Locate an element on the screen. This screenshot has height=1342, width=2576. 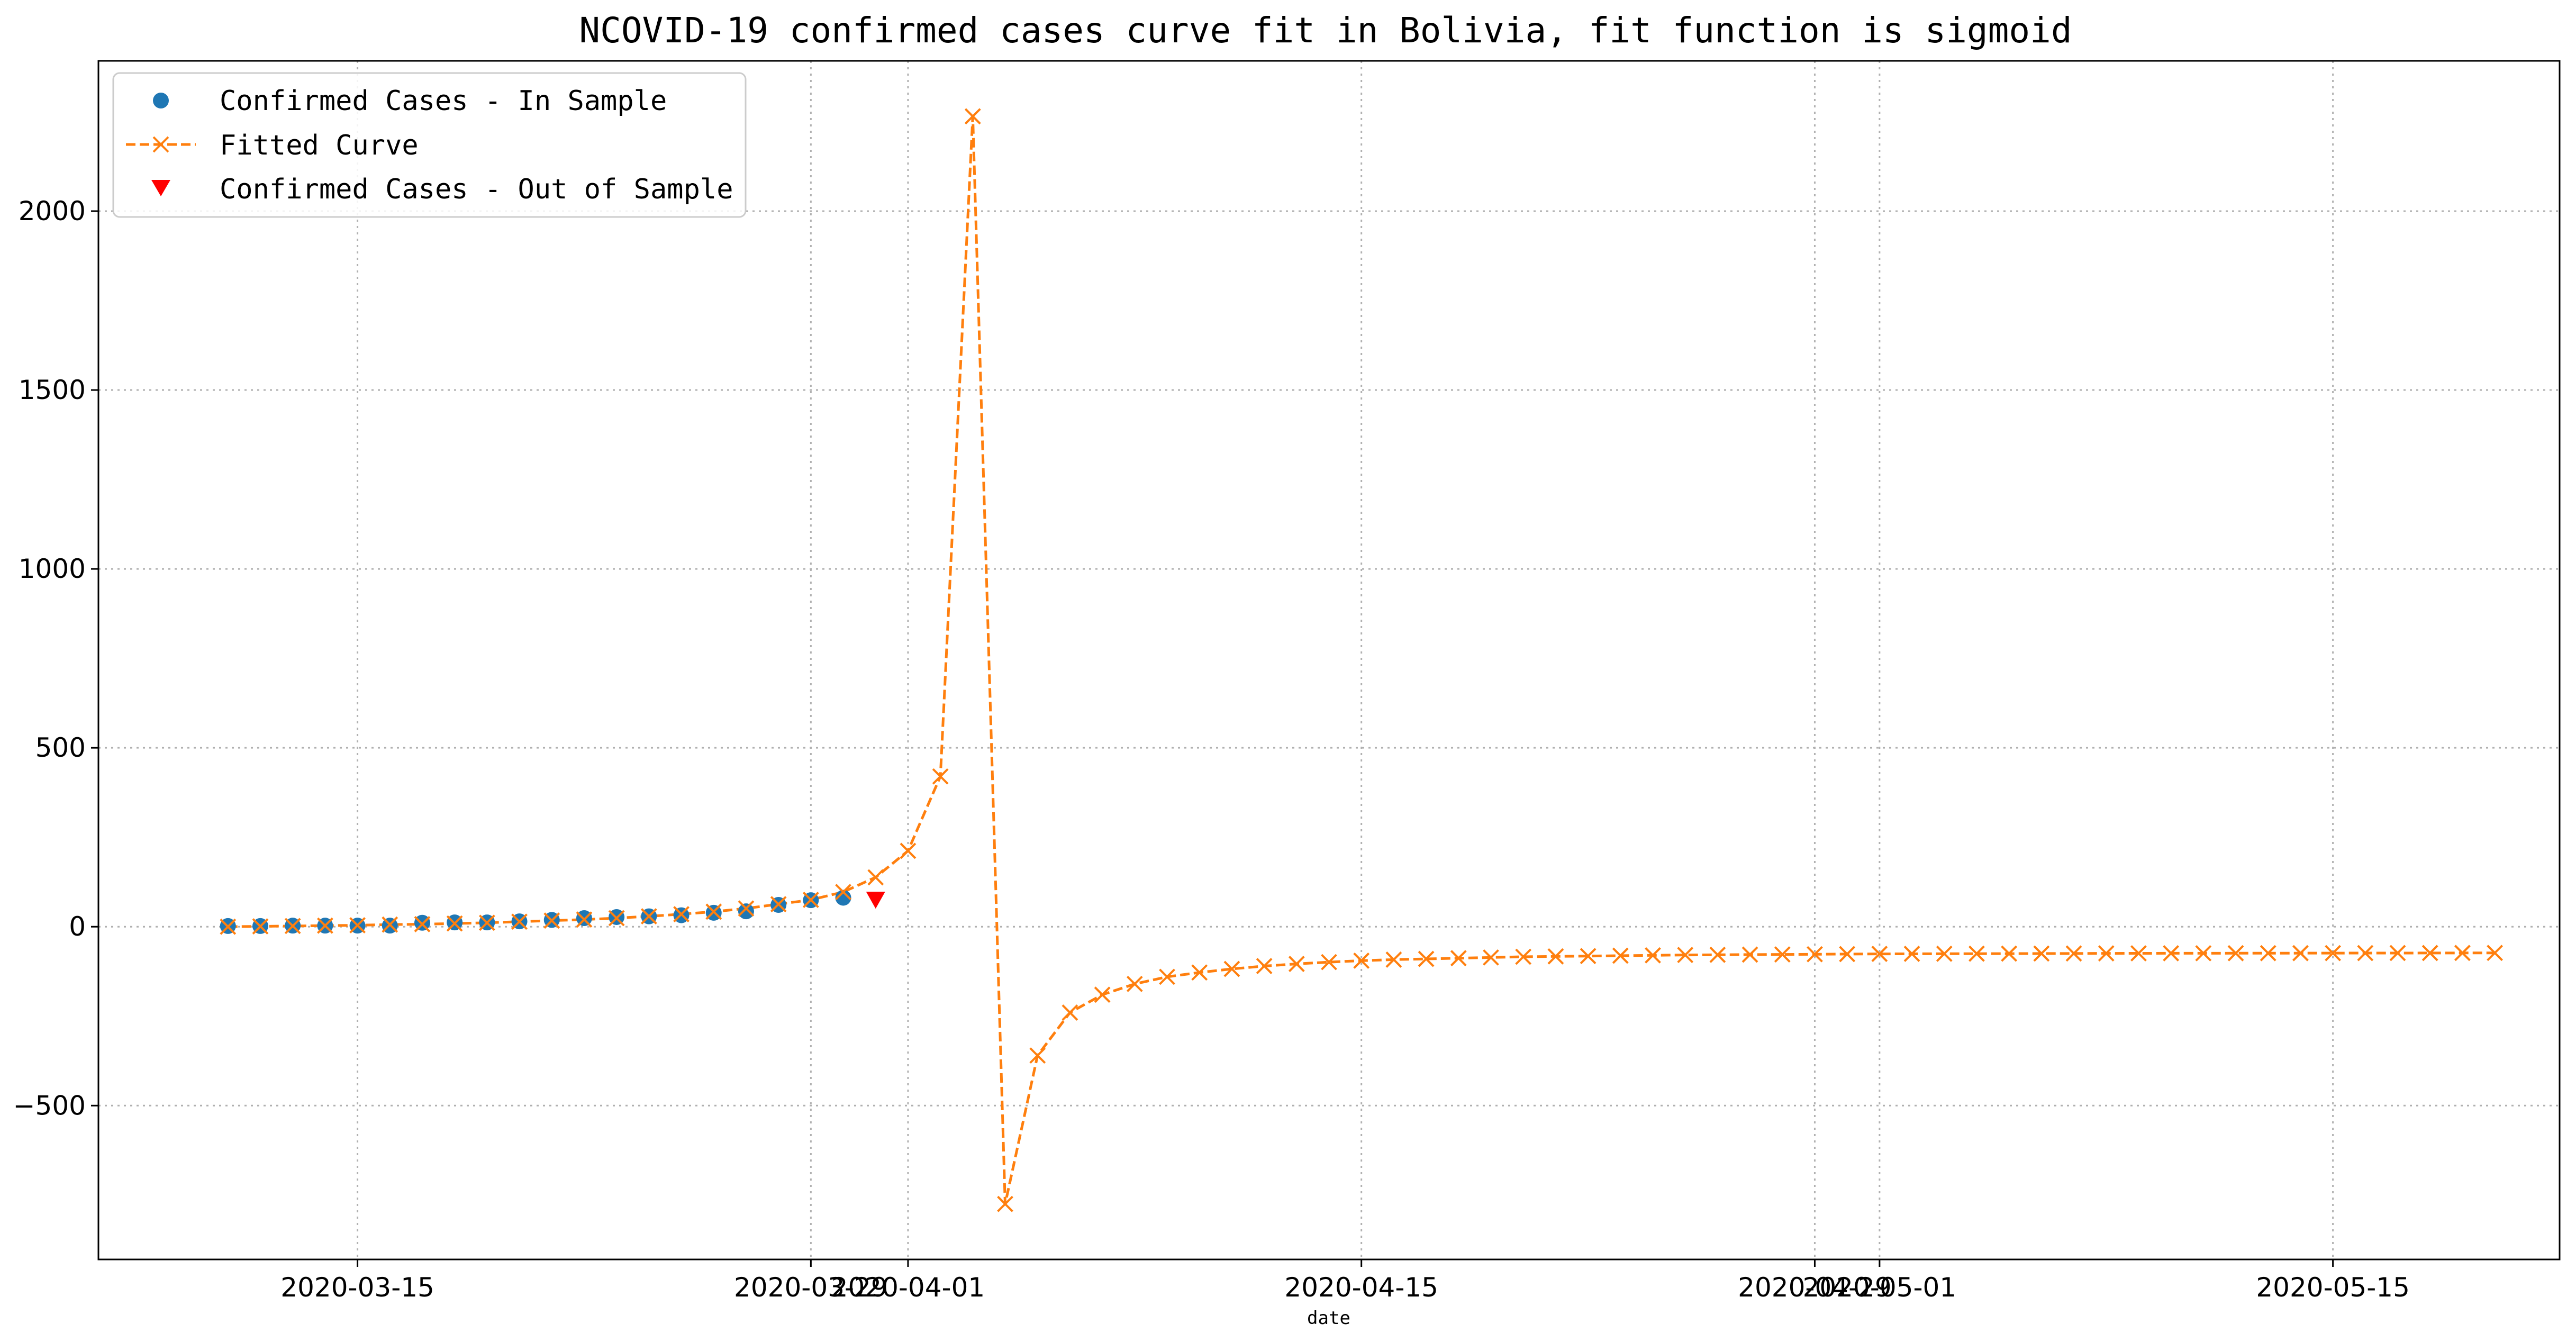
legend-entry-out-of-sample: Confirmed Cases - Out of Sample is located at coordinates (442, 189).